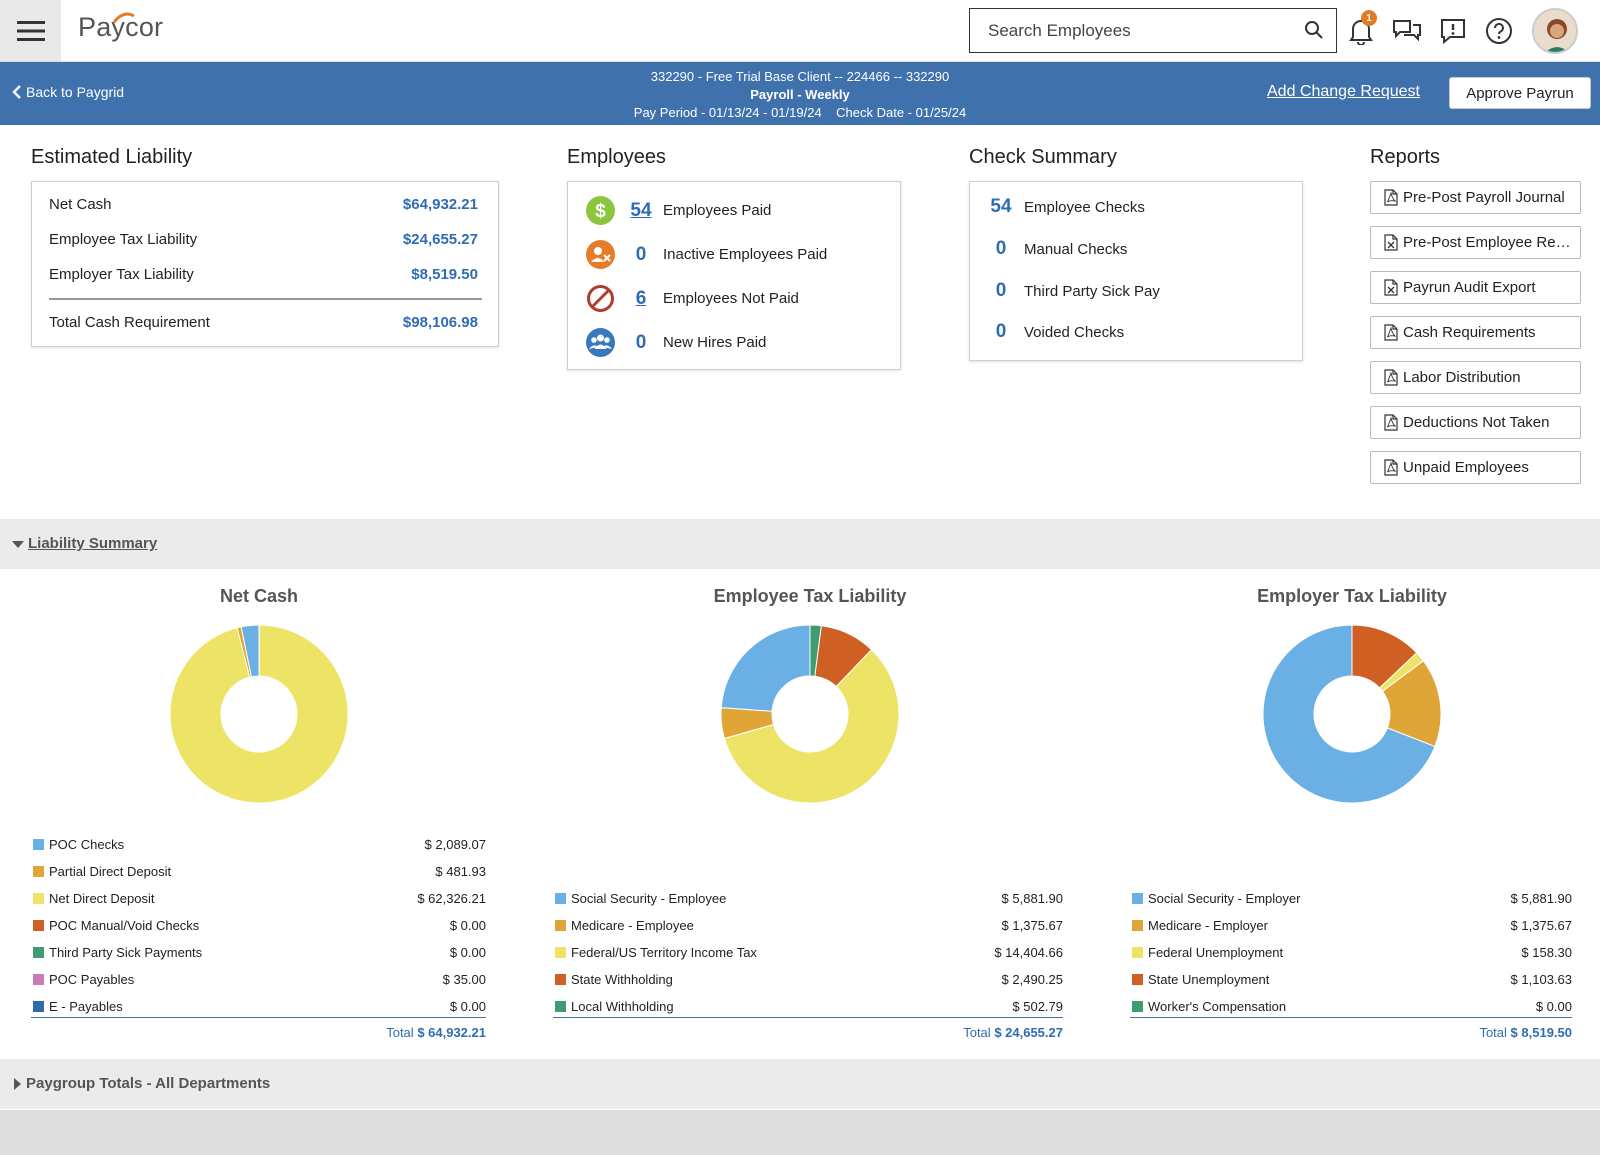 This screenshot has width=1600, height=1155. I want to click on chart-total: Total $ 64,932.21, so click(259, 1032).